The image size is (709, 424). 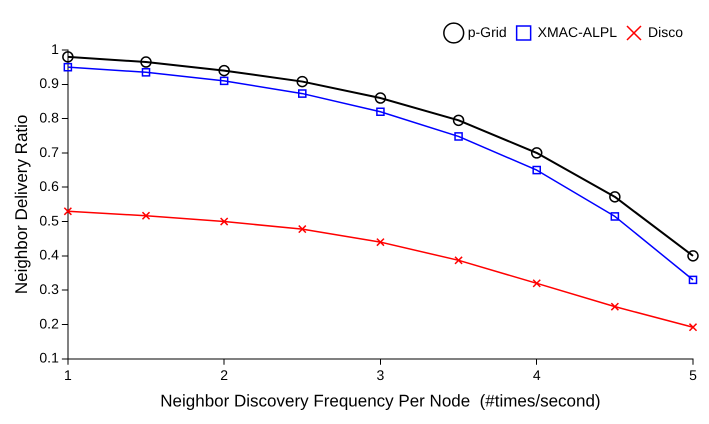 What do you see at coordinates (49, 358) in the screenshot?
I see `y-tick-label: 0.1` at bounding box center [49, 358].